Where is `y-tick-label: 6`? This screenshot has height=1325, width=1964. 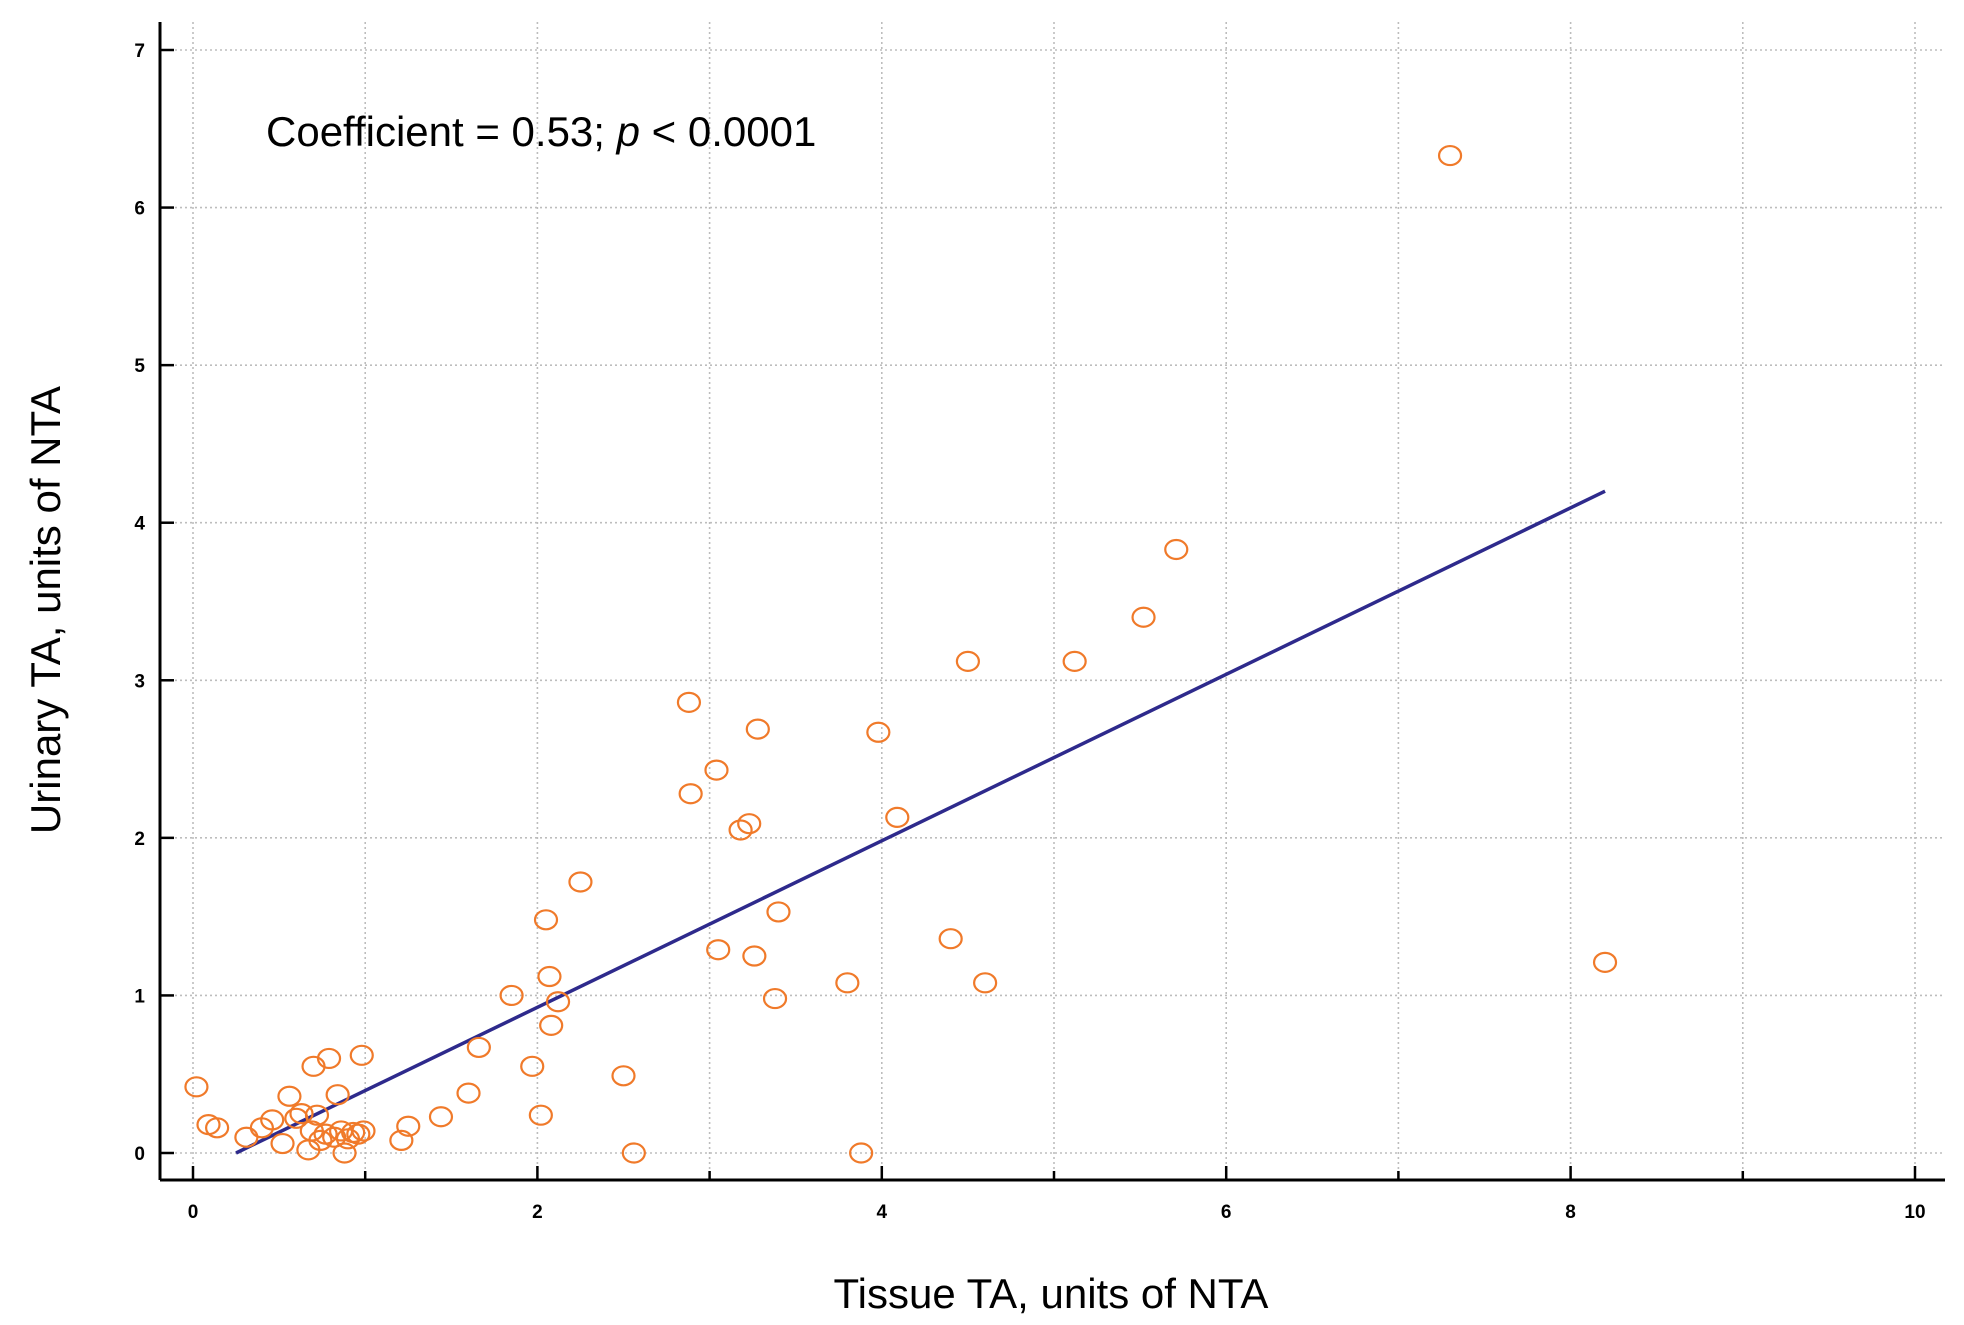
y-tick-label: 6 is located at coordinates (139, 209).